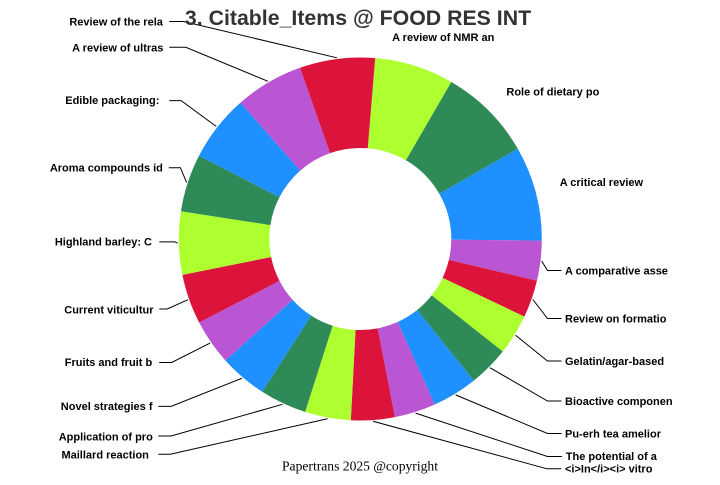 This screenshot has height=485, width=720. Describe the element at coordinates (109, 310) in the screenshot. I see `svg-text: Current viticultur` at that location.